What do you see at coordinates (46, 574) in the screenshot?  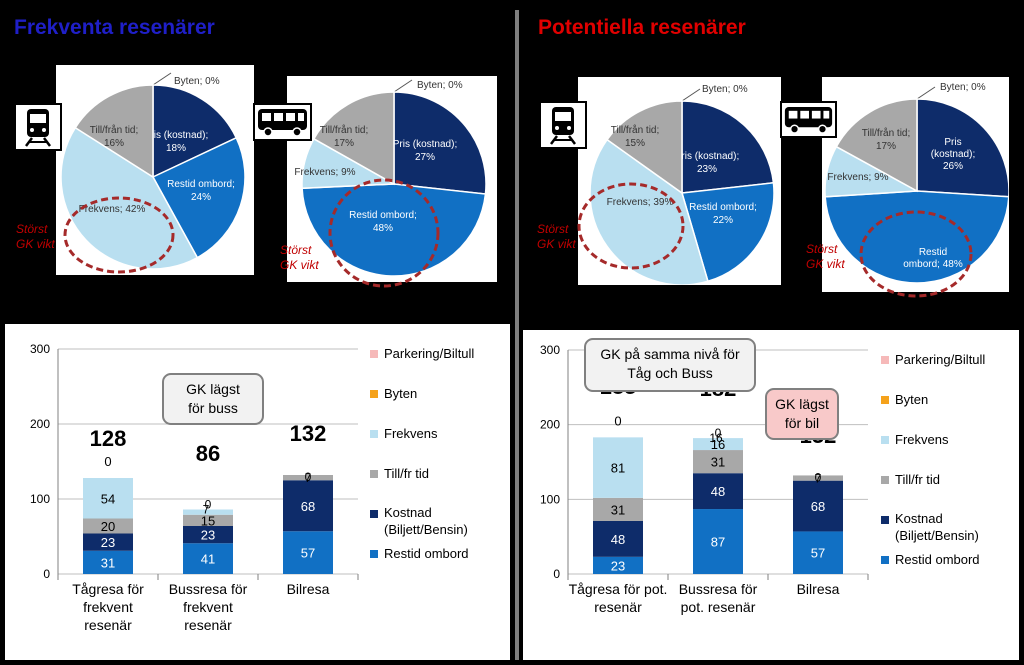 I see `y-tick-label: 0` at bounding box center [46, 574].